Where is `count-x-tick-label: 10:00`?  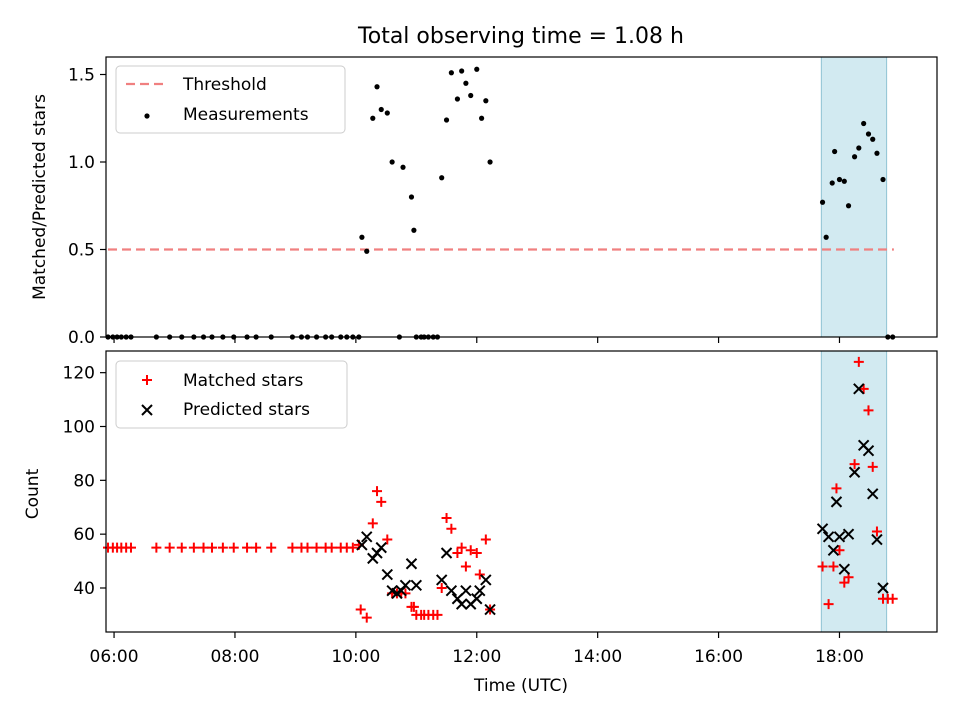
count-x-tick-label: 10:00 is located at coordinates (355, 657).